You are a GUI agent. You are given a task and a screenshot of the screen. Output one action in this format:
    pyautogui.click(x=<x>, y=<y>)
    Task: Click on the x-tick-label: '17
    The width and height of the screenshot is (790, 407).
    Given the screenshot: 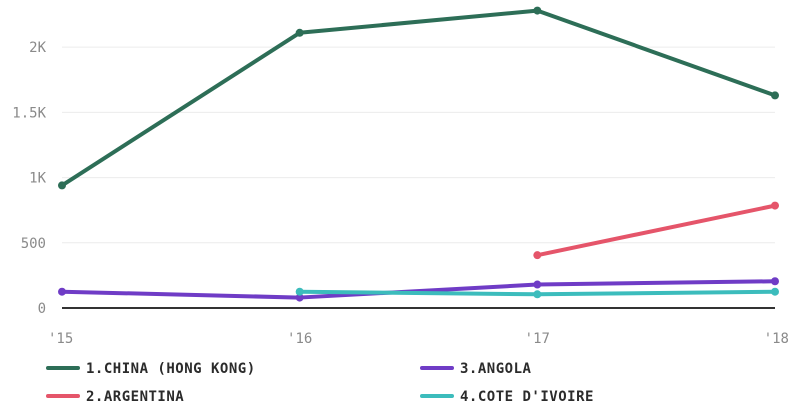 What is the action you would take?
    pyautogui.click(x=537, y=339)
    